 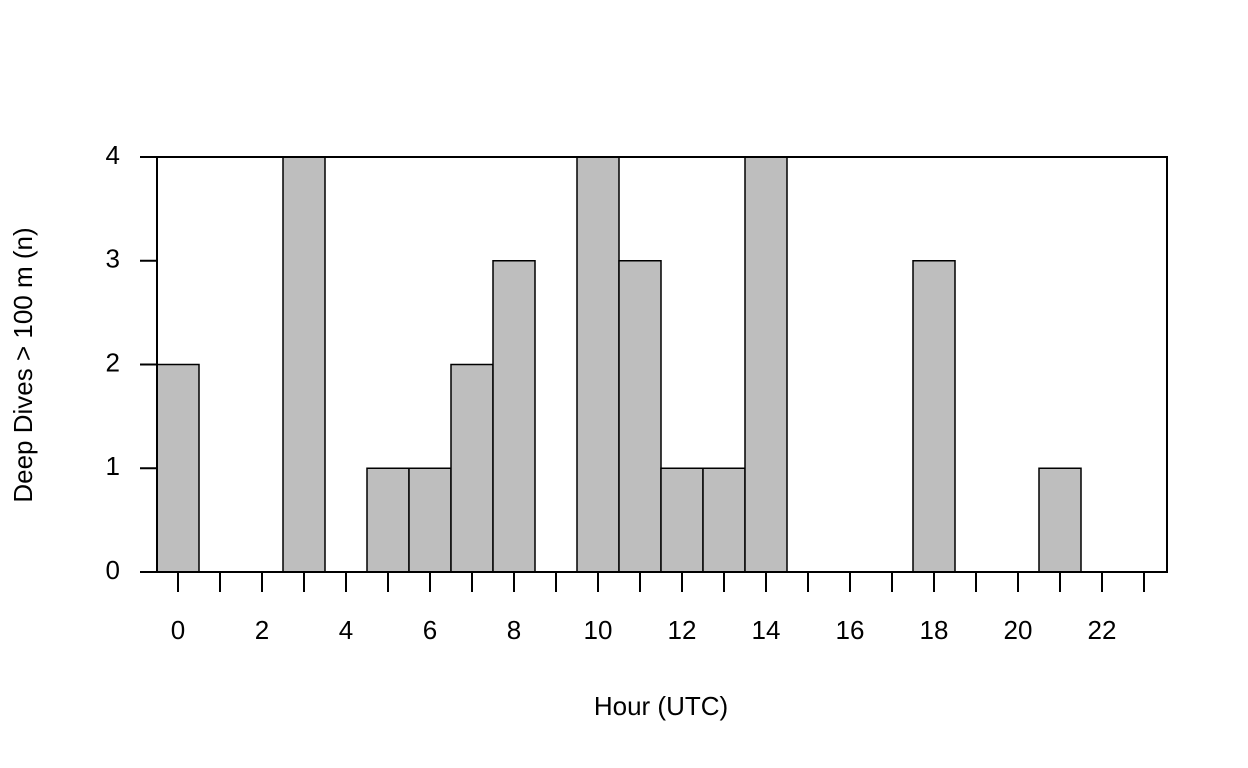 What do you see at coordinates (262, 630) in the screenshot?
I see `x-tick-label: 2` at bounding box center [262, 630].